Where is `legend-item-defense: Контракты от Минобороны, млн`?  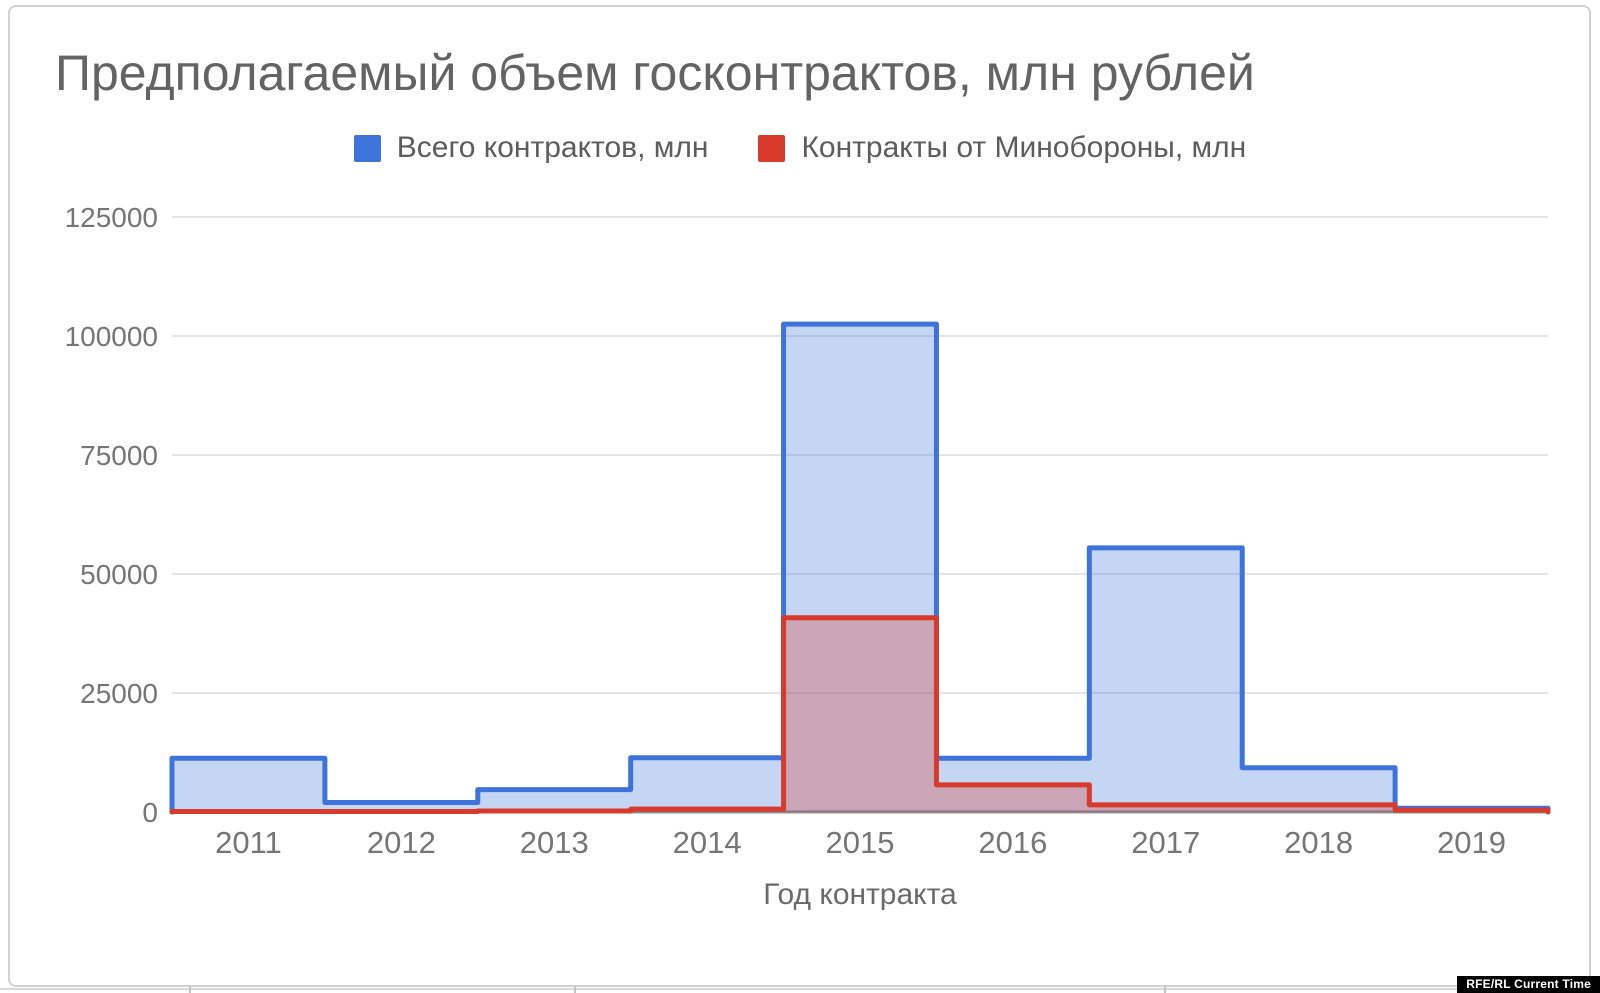 legend-item-defense: Контракты от Минобороны, млн is located at coordinates (1002, 148).